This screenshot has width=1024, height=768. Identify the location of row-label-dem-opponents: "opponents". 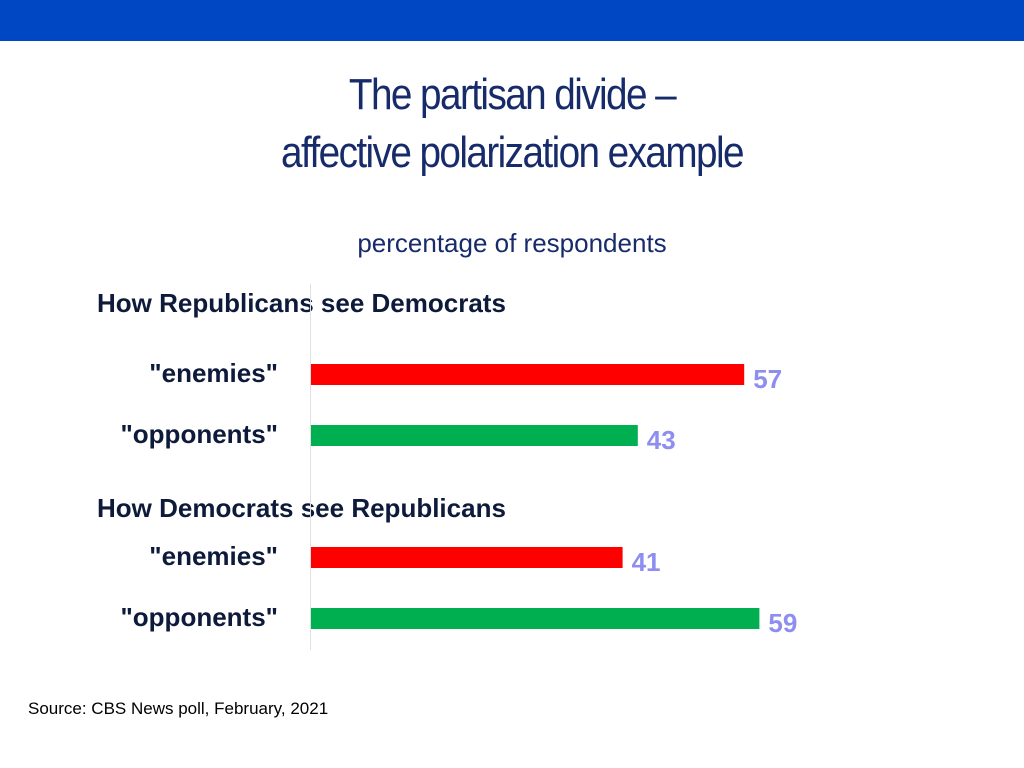
(199, 617).